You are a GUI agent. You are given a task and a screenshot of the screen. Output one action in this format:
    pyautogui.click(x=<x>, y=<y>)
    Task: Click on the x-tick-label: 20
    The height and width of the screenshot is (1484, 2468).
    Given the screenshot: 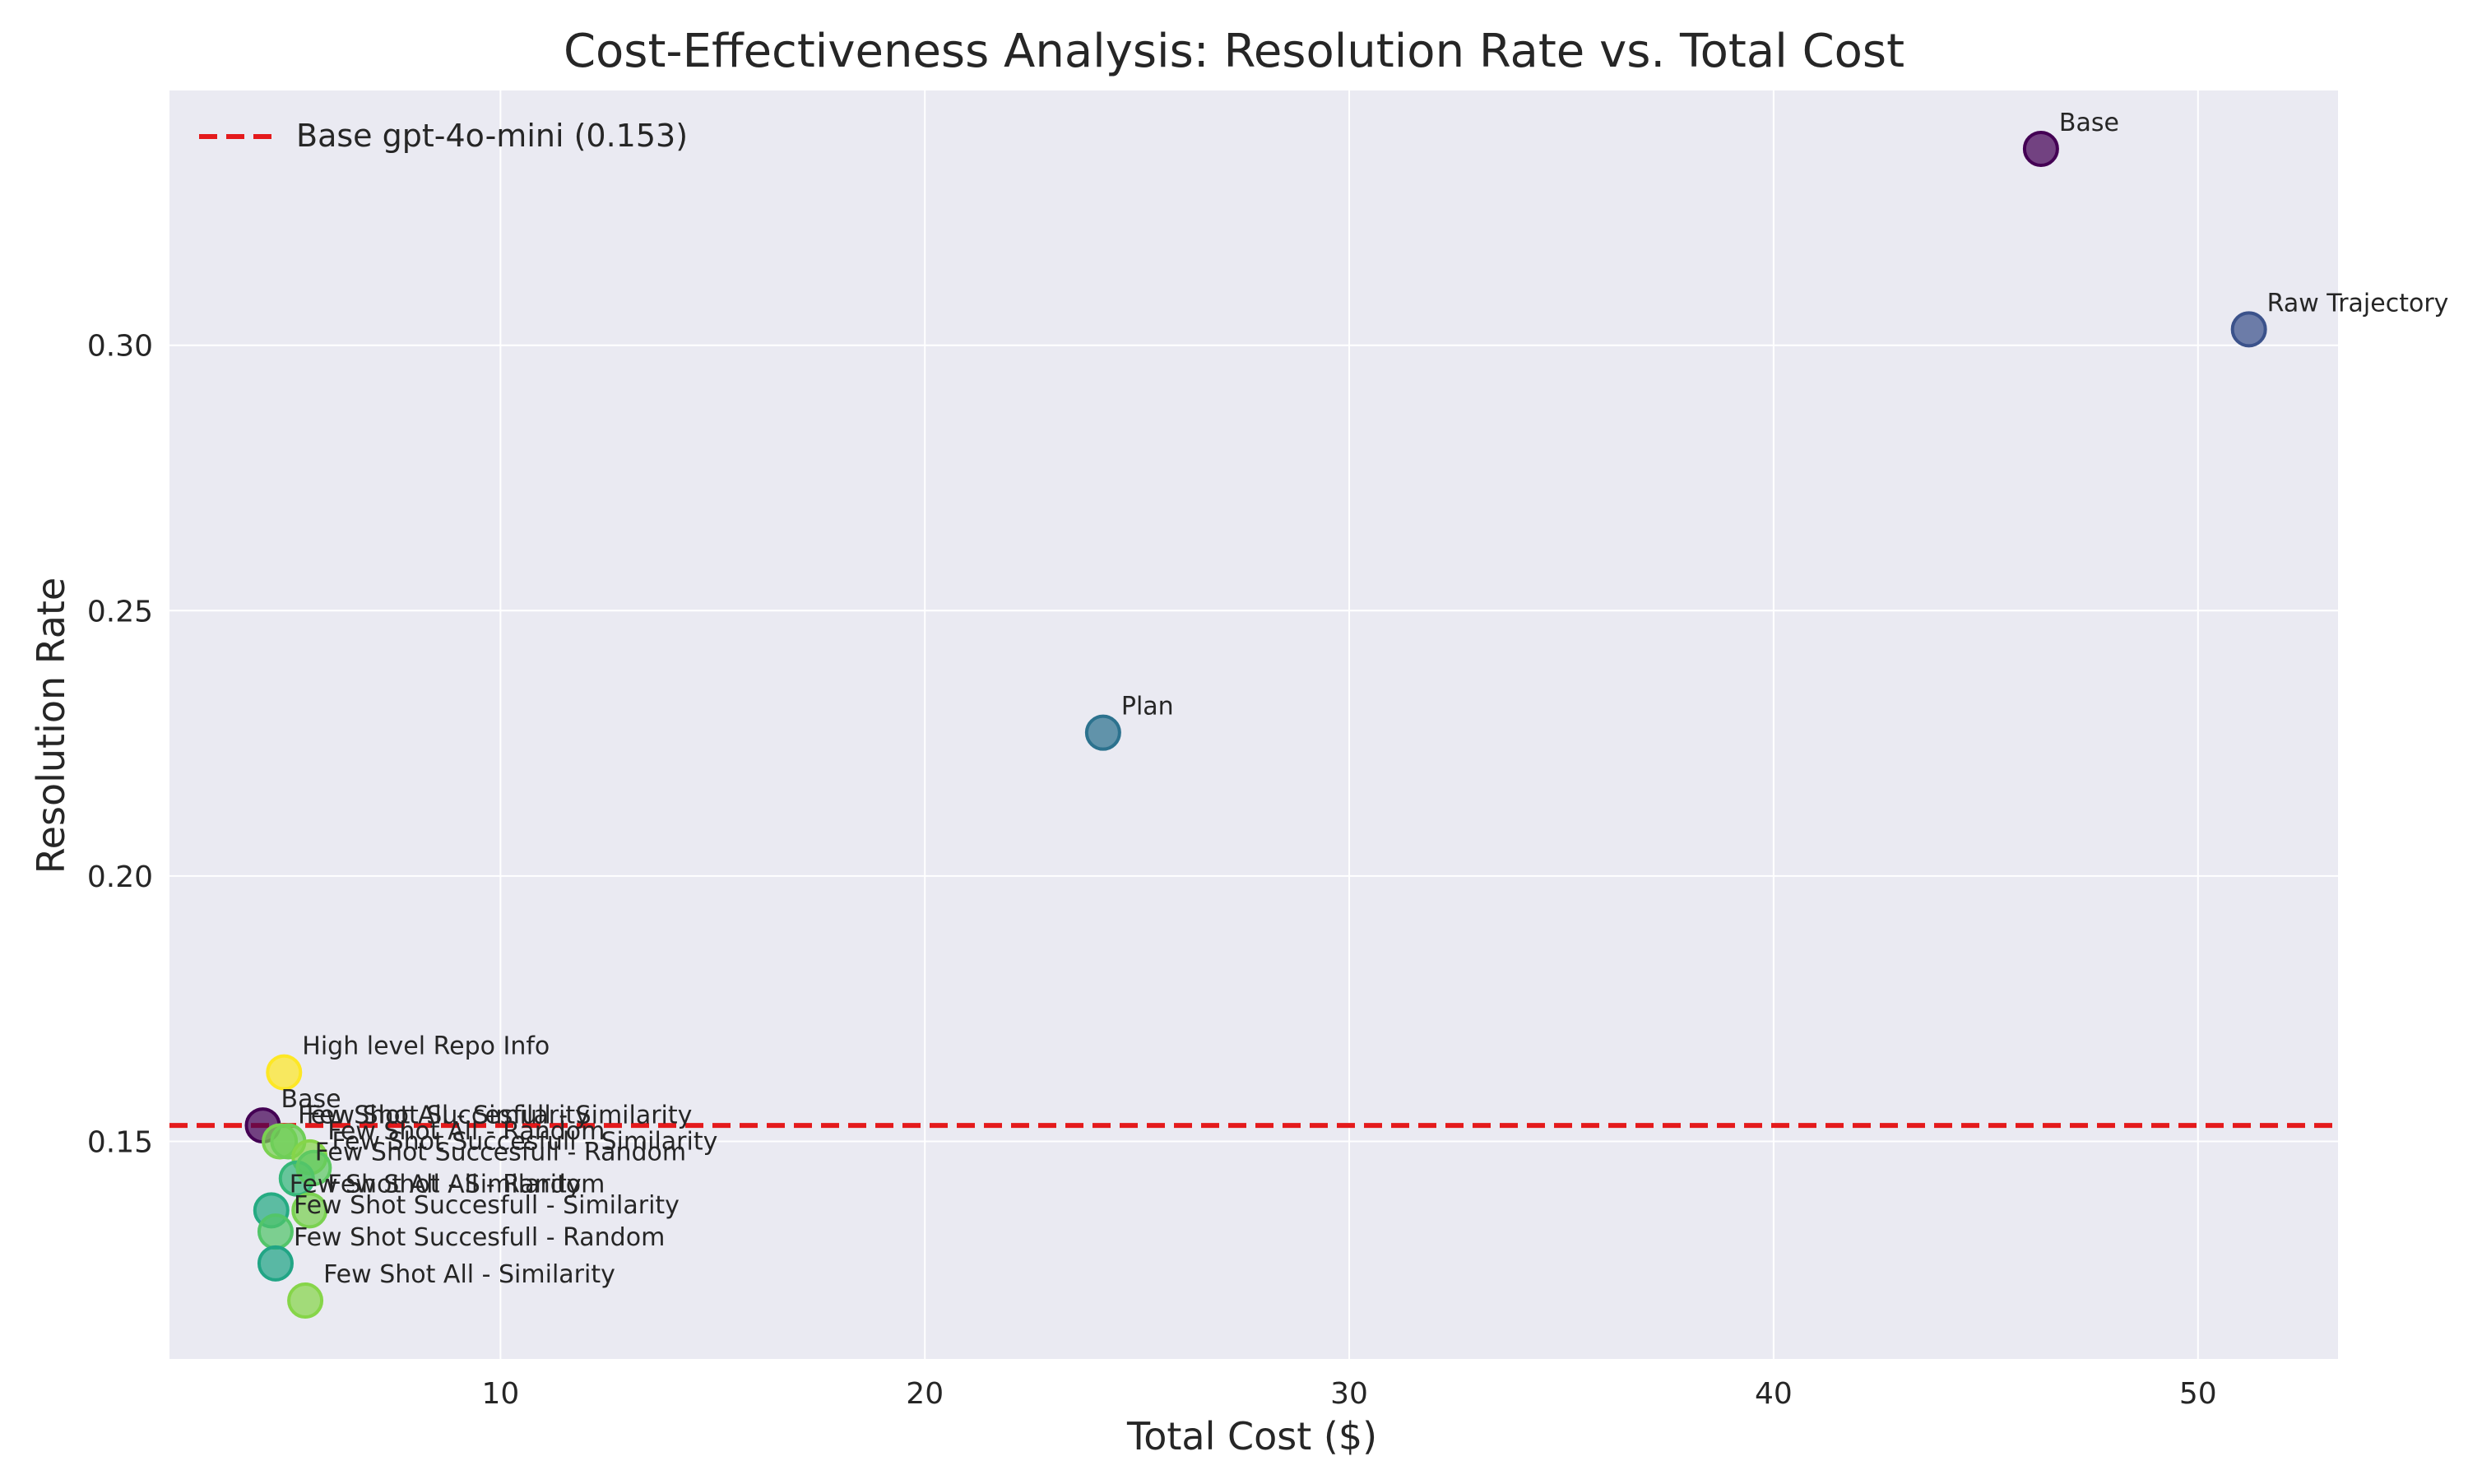 What is the action you would take?
    pyautogui.click(x=925, y=1394)
    